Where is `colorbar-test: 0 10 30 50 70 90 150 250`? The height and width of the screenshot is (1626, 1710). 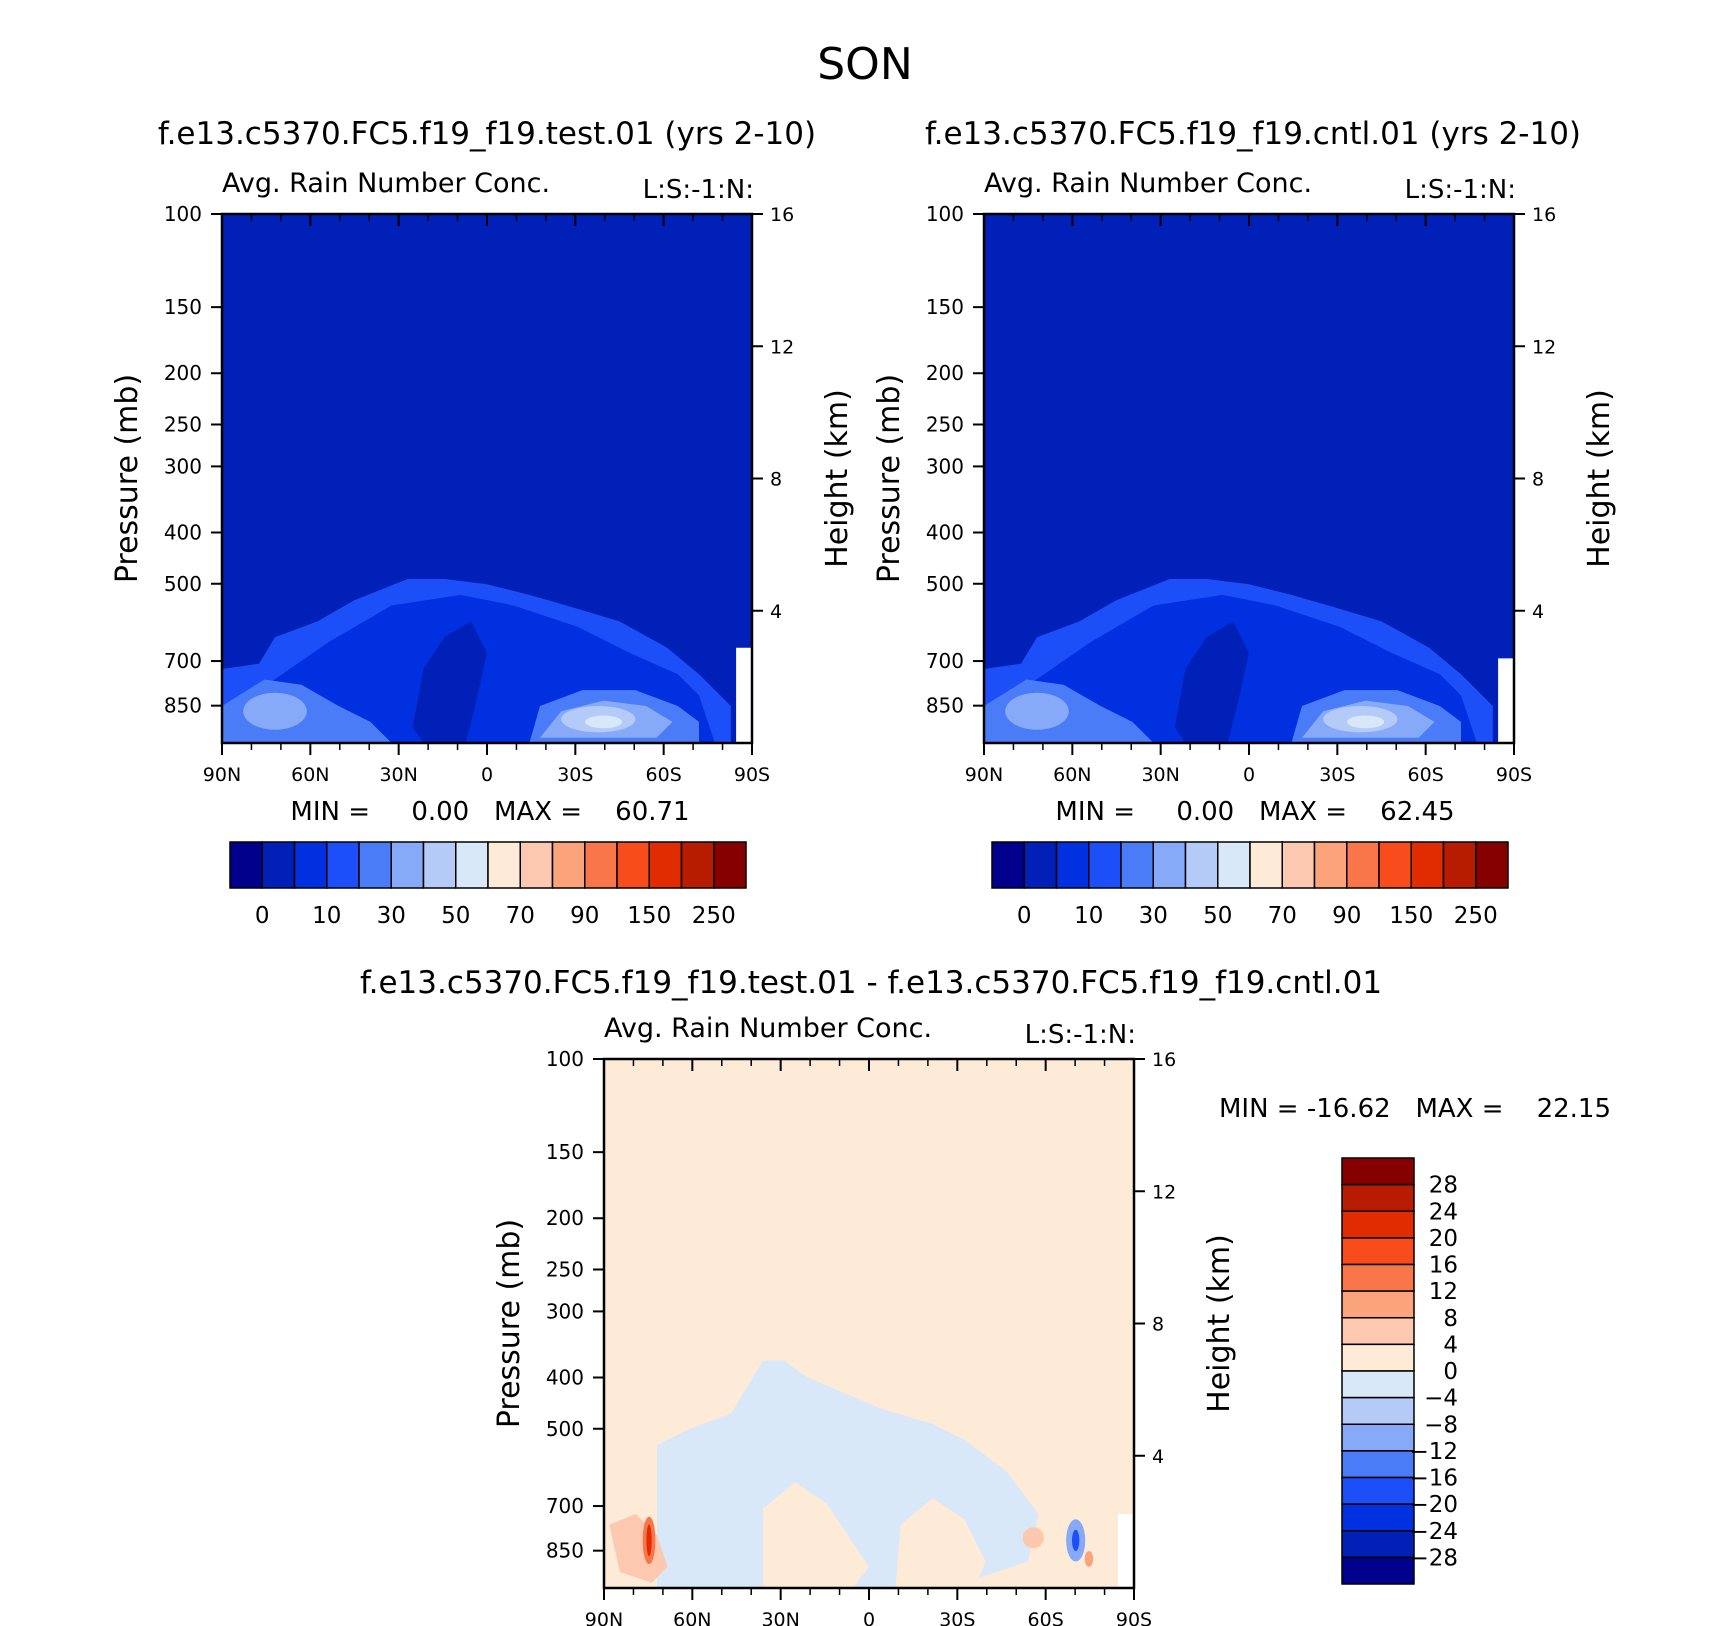 colorbar-test: 0 10 30 50 70 90 150 250 is located at coordinates (488, 885).